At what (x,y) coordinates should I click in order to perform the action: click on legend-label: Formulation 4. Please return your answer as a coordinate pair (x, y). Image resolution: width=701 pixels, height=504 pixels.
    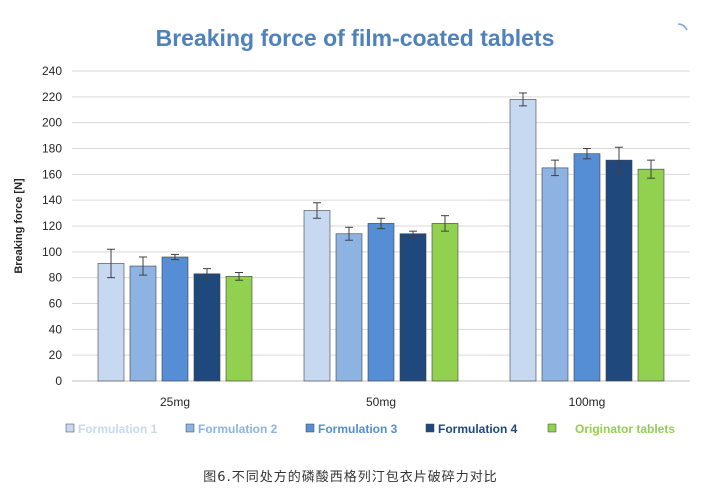
    Looking at the image, I should click on (478, 429).